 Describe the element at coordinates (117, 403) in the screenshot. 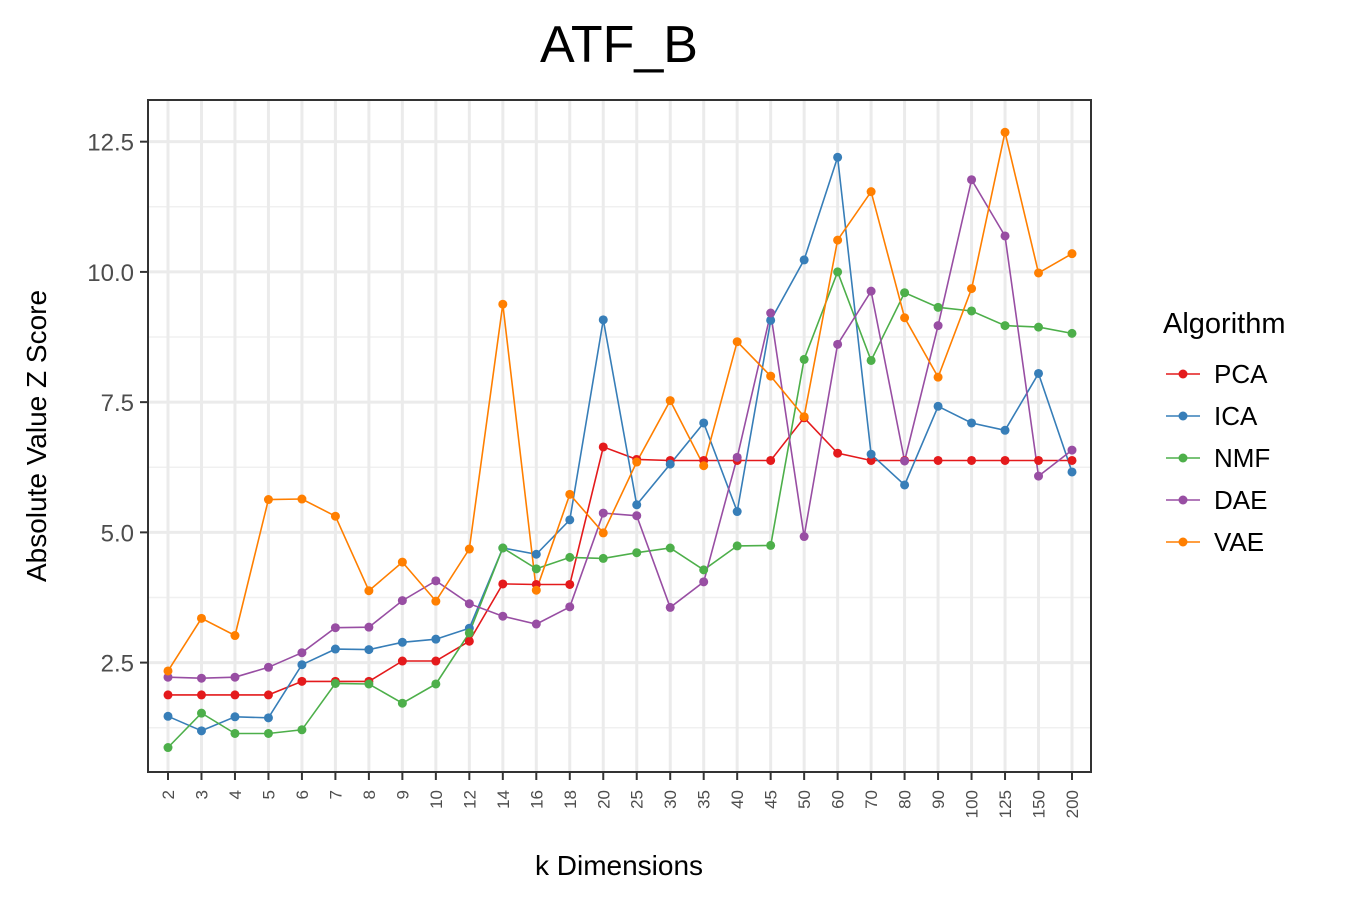

I see `y-tick-label: 7.5` at that location.